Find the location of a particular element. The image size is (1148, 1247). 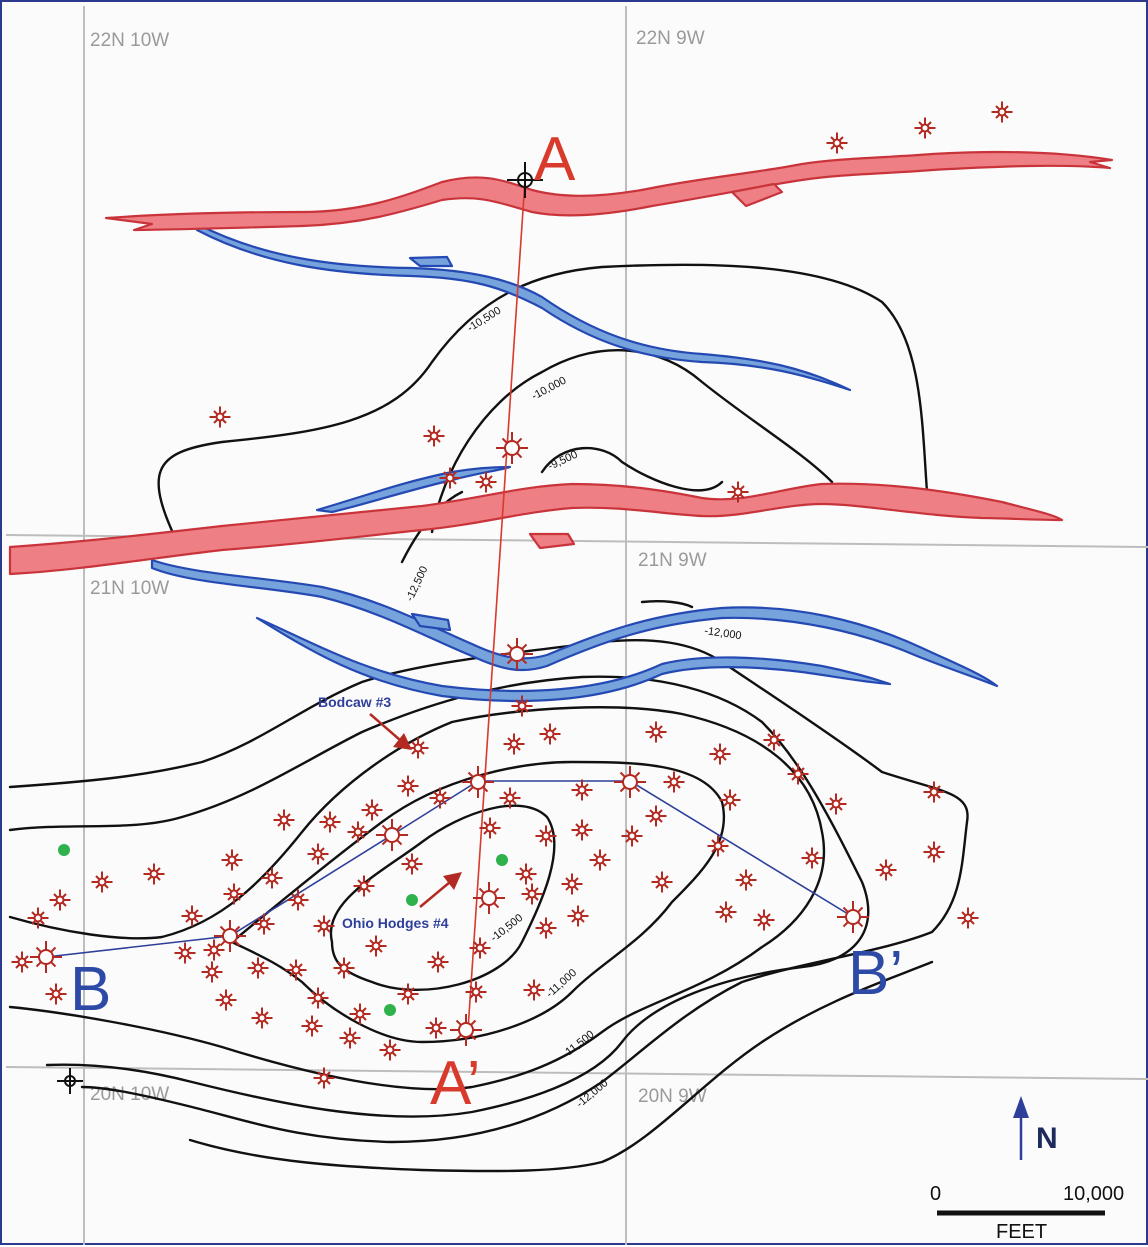

scale-unit-label: FEET is located at coordinates (1021, 1232).